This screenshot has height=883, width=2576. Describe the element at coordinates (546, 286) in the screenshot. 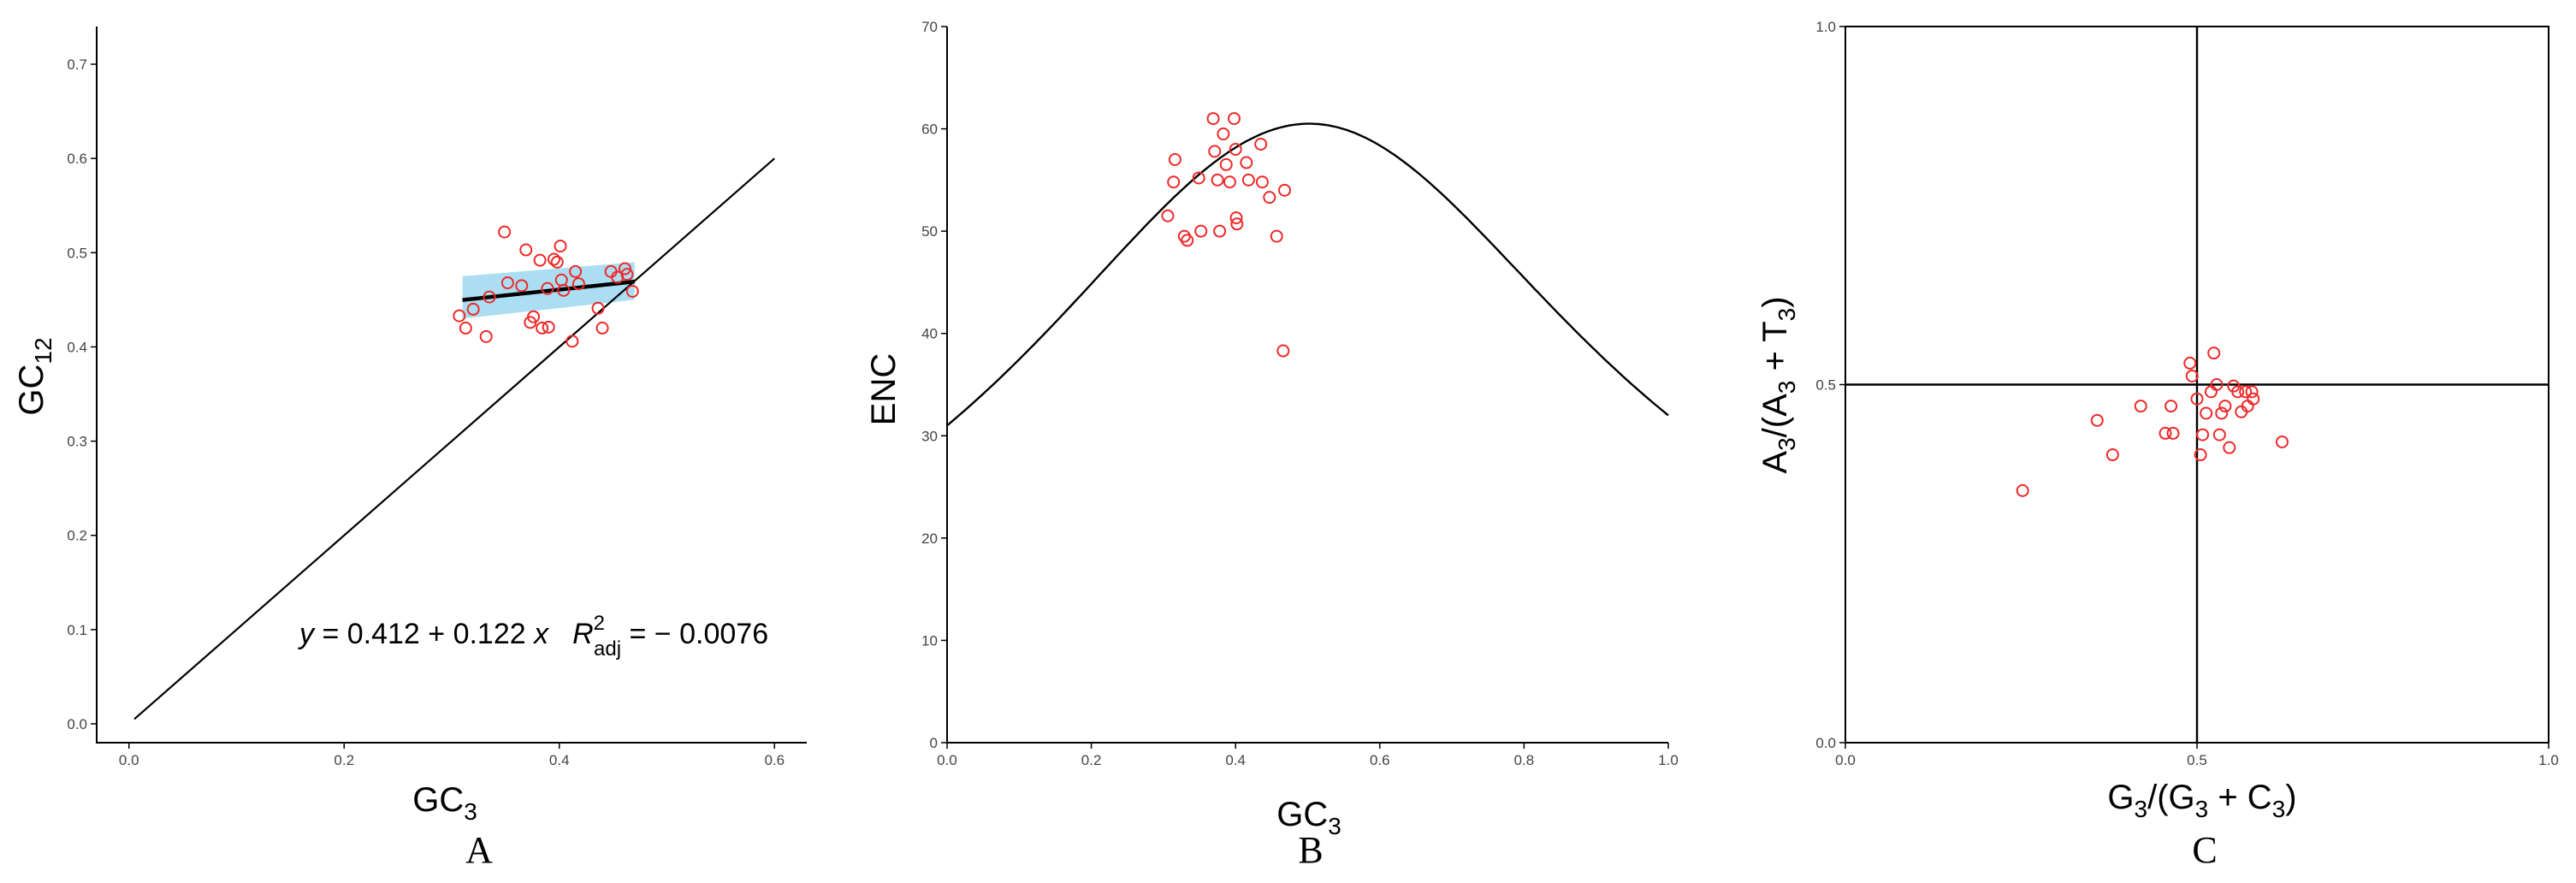

I see `panel-a-points` at that location.